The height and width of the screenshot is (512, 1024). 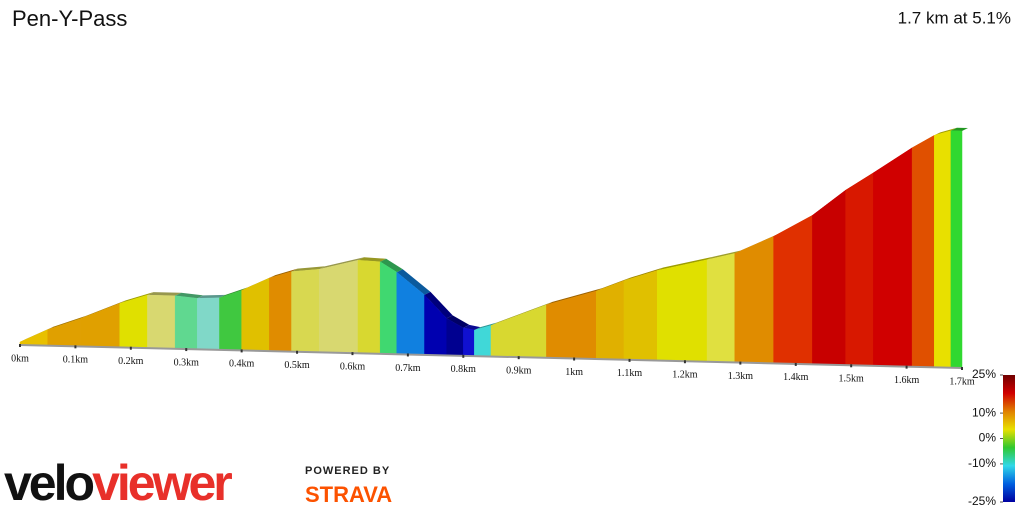 What do you see at coordinates (988, 438) in the screenshot?
I see `colorbar-label: 0%` at bounding box center [988, 438].